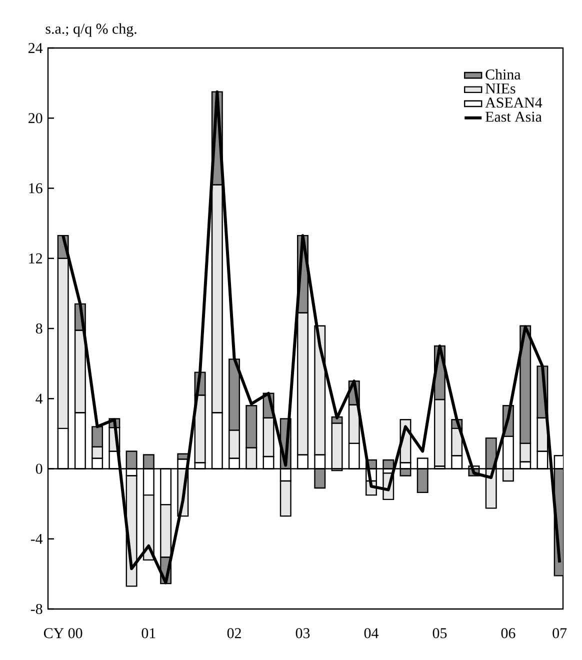 The image size is (582, 660). I want to click on y-tick-label: 24, so click(35, 48).